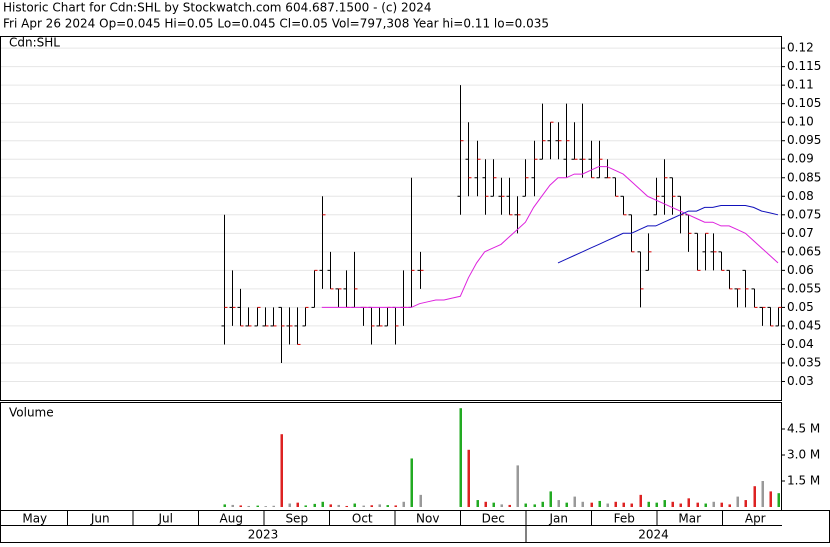  I want to click on volume-tick-label: 4.5 M, so click(803, 429).